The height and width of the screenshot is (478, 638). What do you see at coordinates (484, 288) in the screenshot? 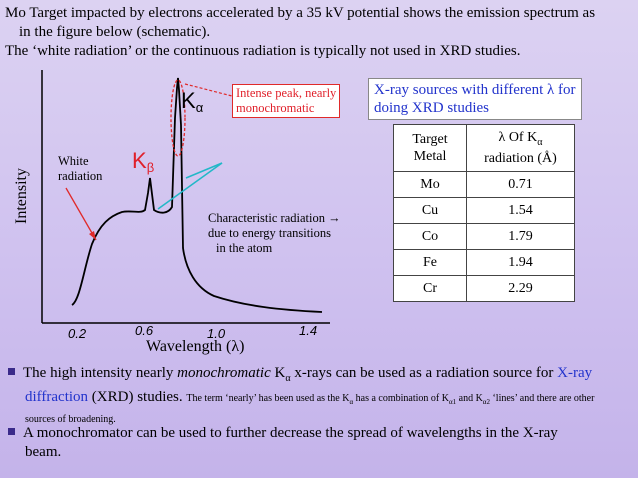
I see `table-row: Cr 2.29` at bounding box center [484, 288].